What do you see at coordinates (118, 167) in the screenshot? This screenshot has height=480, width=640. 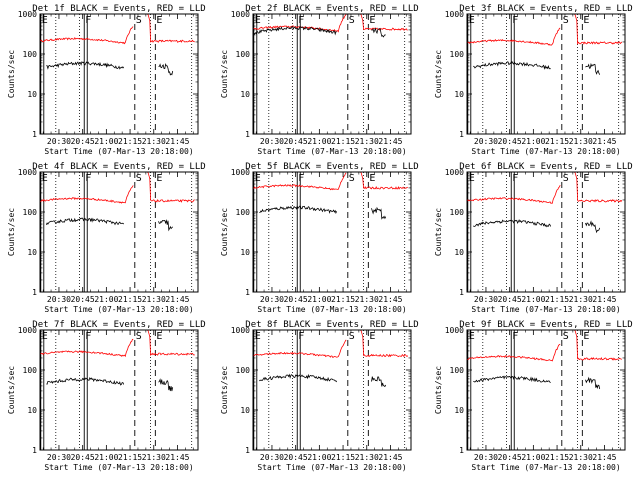 I see `panel-title: Det 4f BLACK = Events, RED = LLD` at bounding box center [118, 167].